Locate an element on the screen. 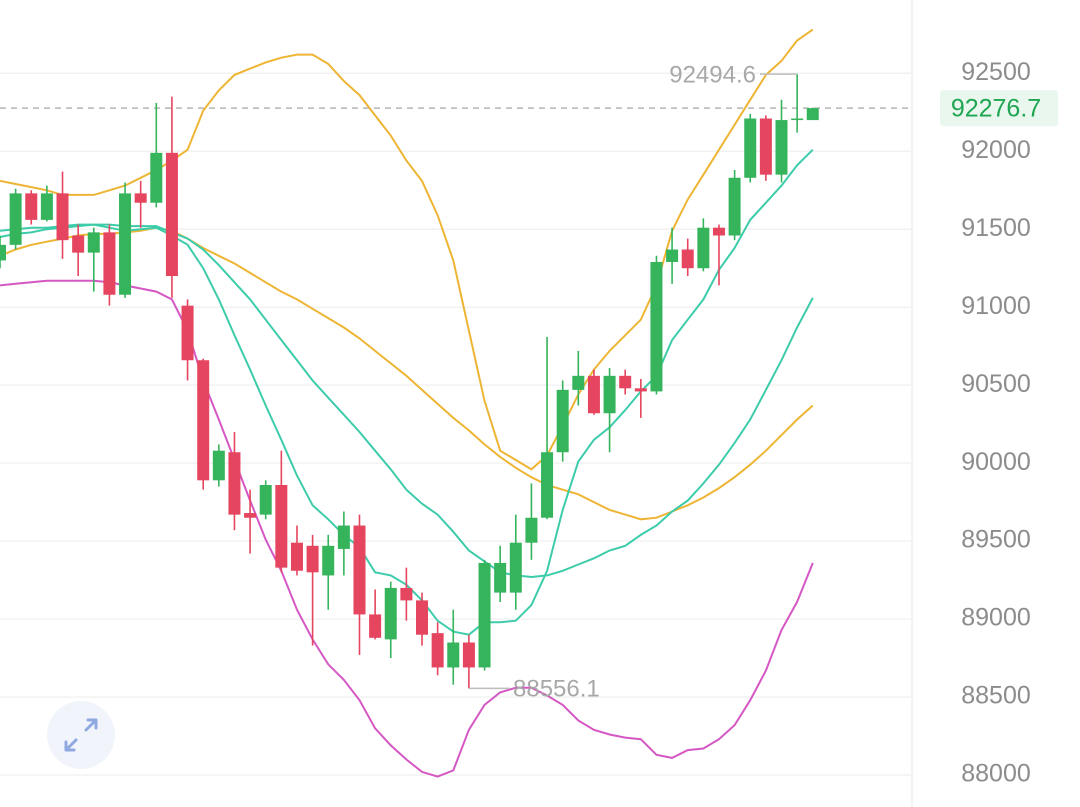 The height and width of the screenshot is (807, 1080). y-tick-label: 89500 is located at coordinates (996, 540).